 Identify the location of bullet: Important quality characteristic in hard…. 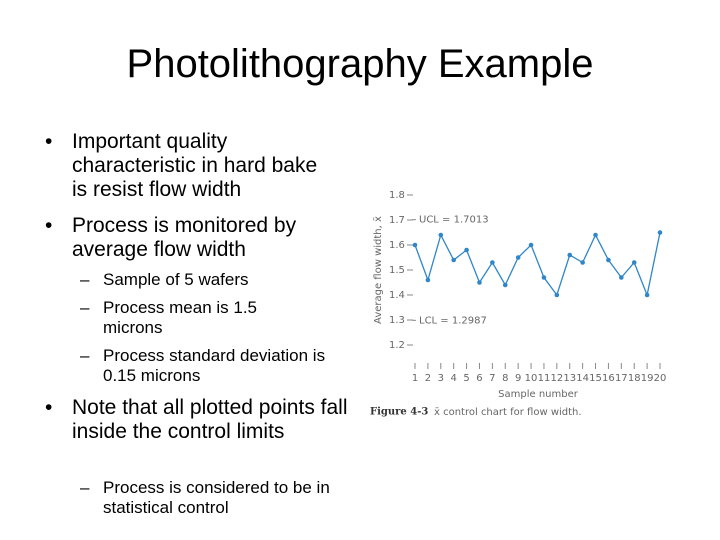
(191, 166).